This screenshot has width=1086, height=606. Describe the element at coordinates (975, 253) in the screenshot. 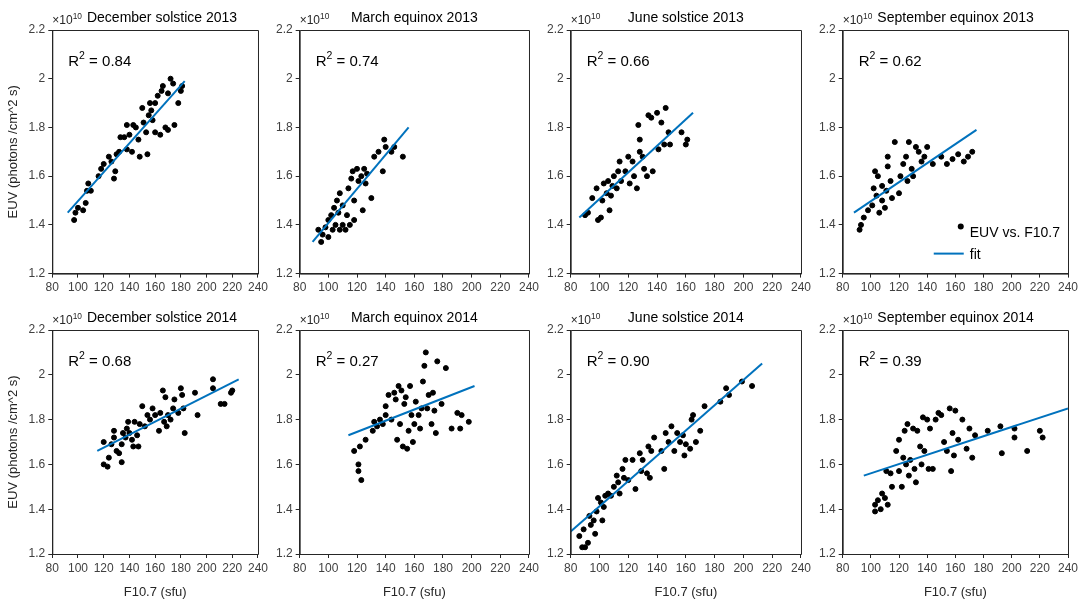

I see `legend-label: fit` at that location.